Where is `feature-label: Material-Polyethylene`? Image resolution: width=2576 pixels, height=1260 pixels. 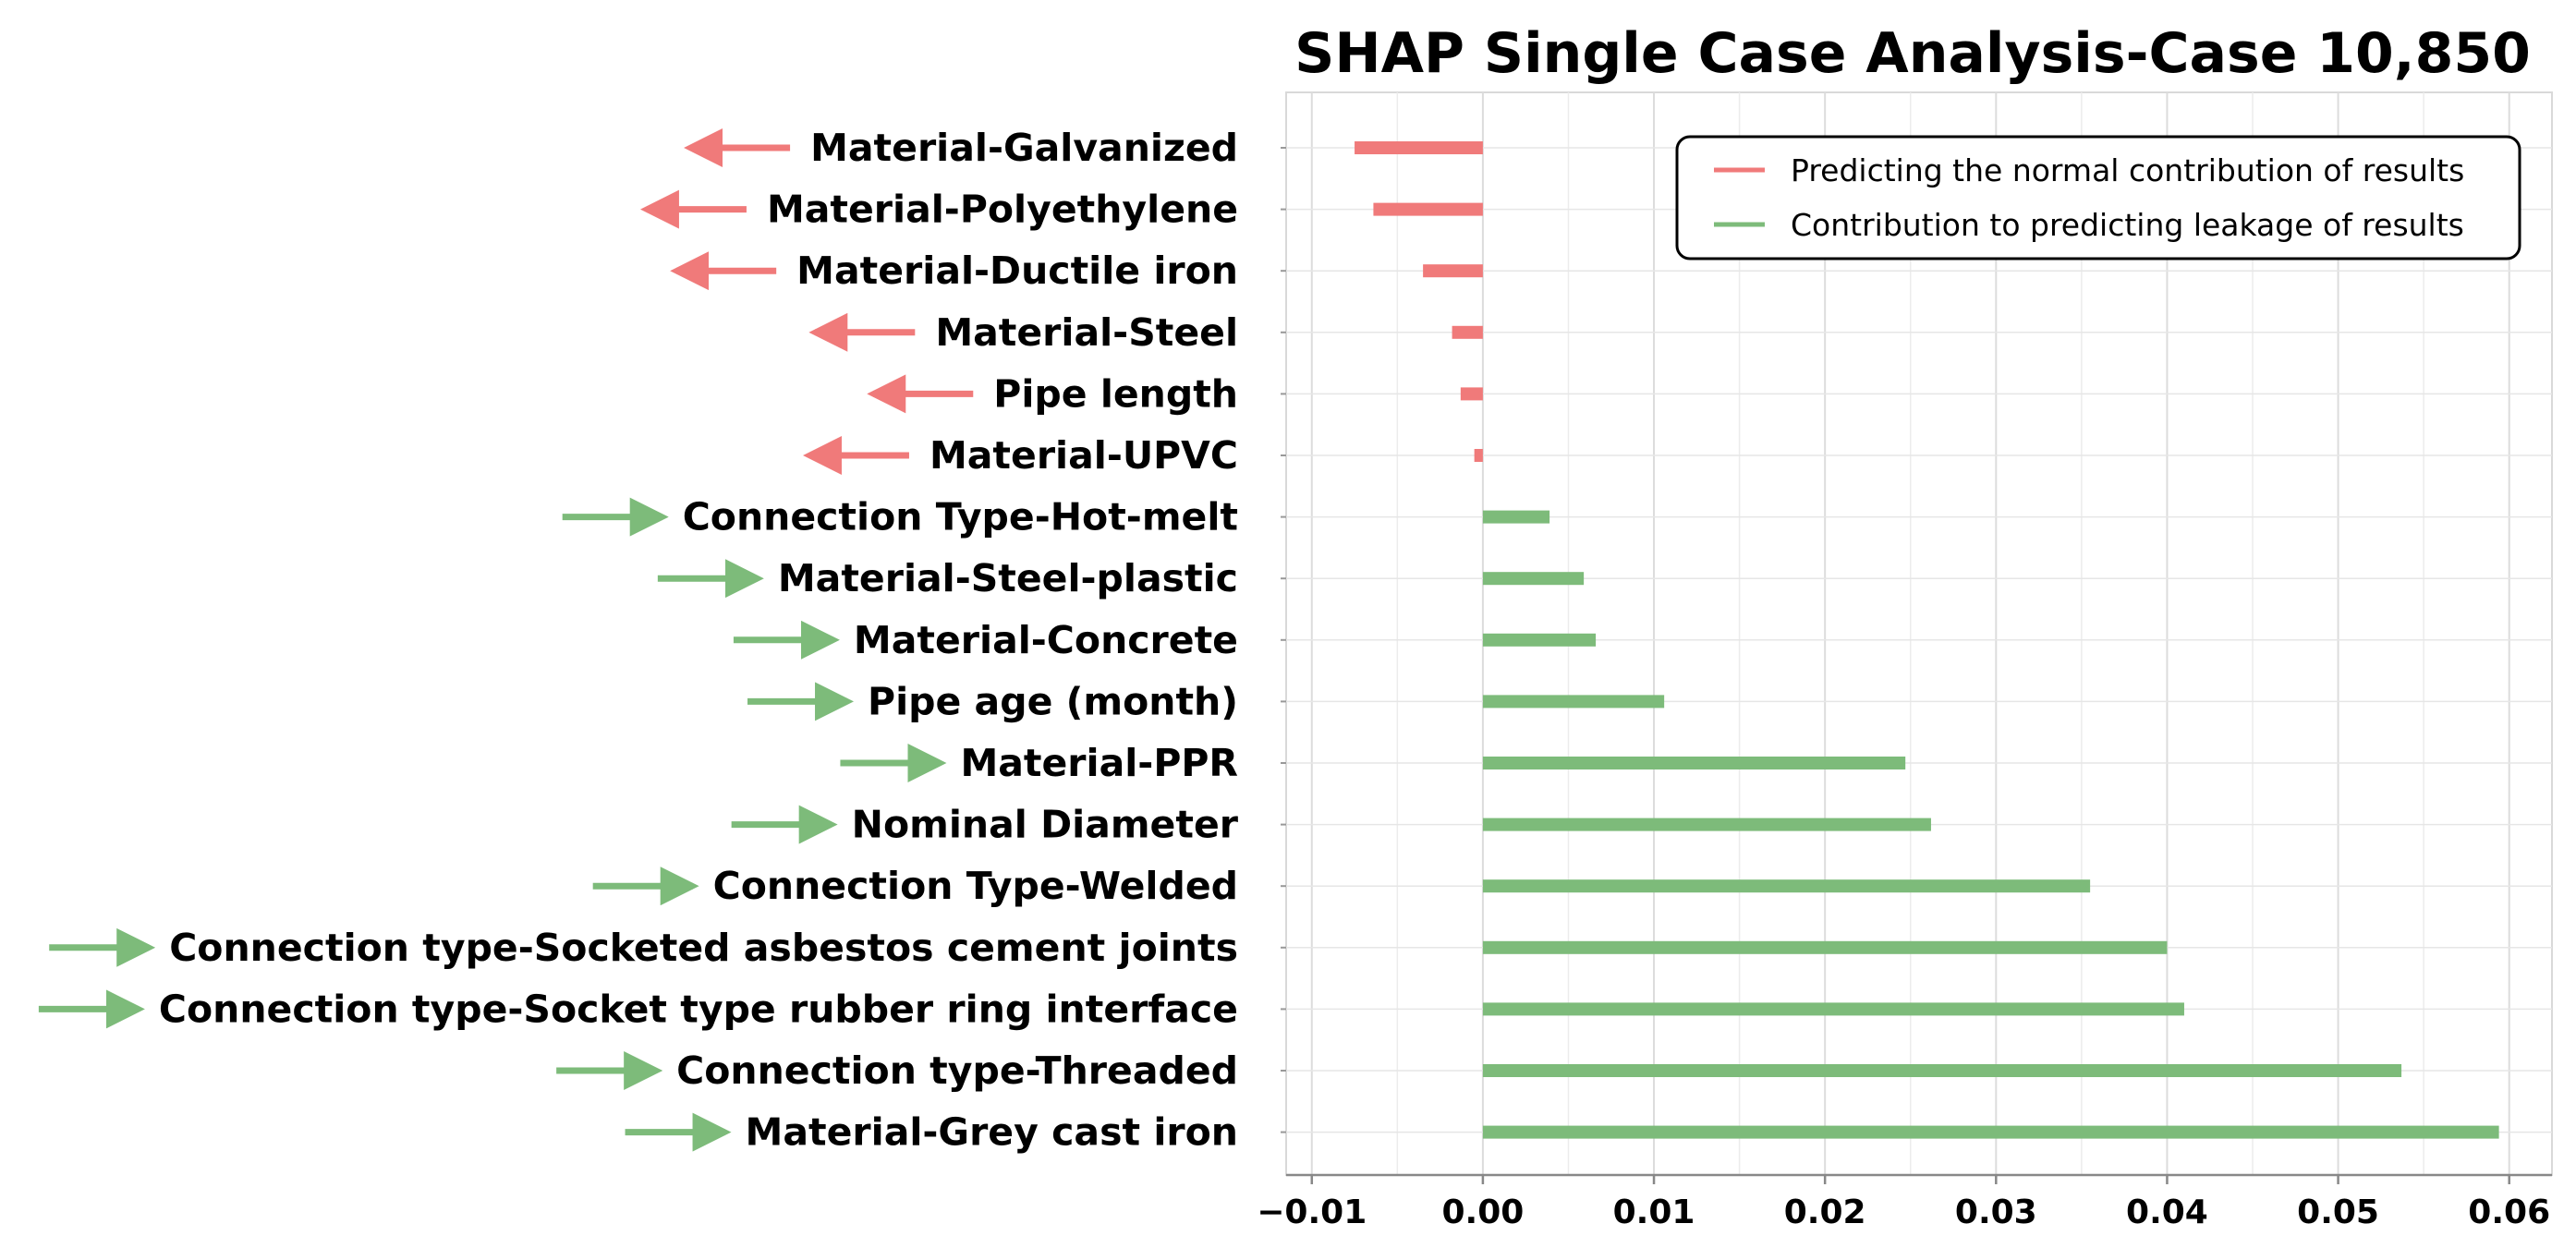 feature-label: Material-Polyethylene is located at coordinates (1002, 210).